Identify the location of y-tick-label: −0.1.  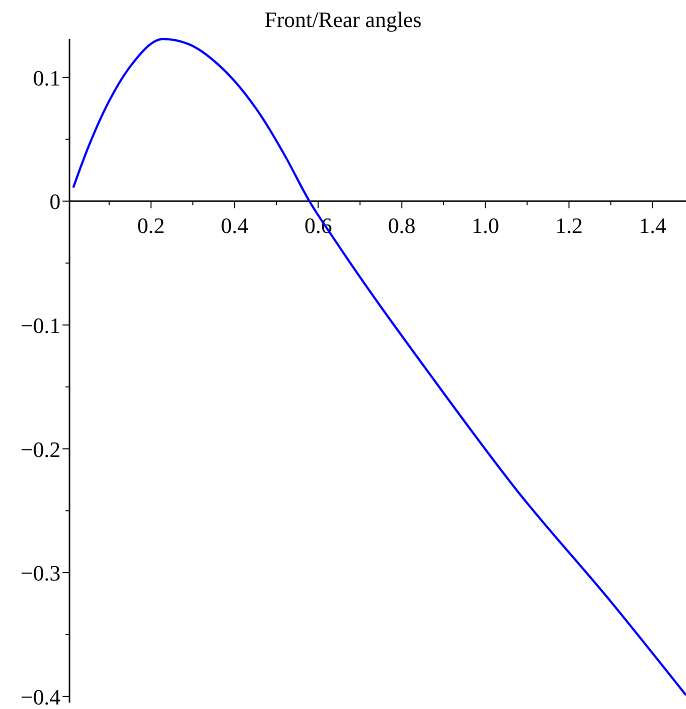
(40, 325).